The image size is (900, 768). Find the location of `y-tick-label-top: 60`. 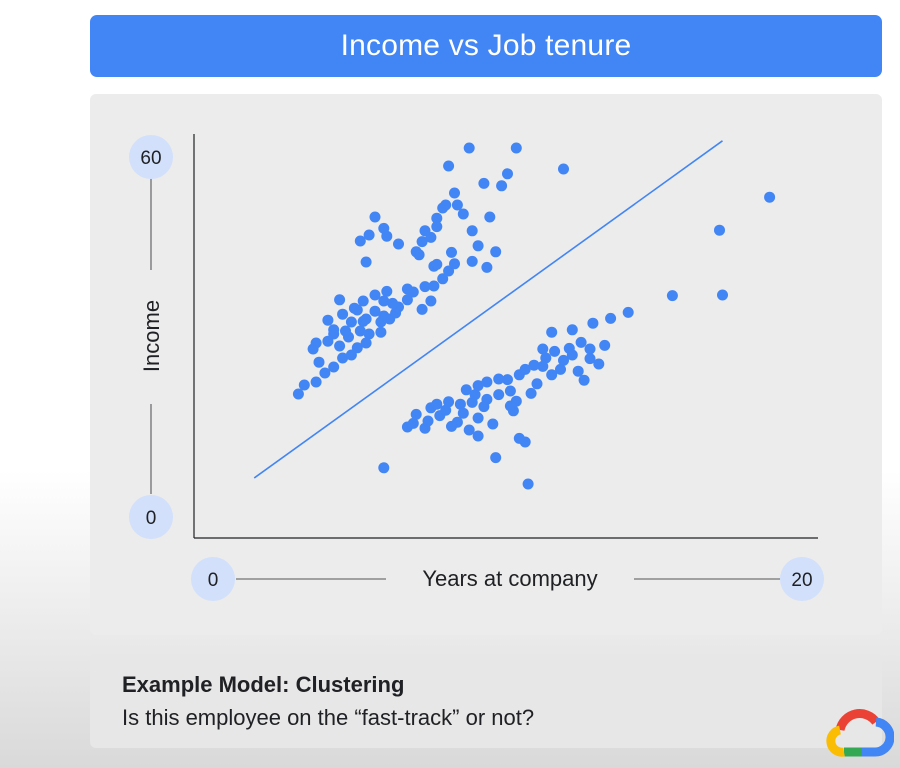

y-tick-label-top: 60 is located at coordinates (150, 158).